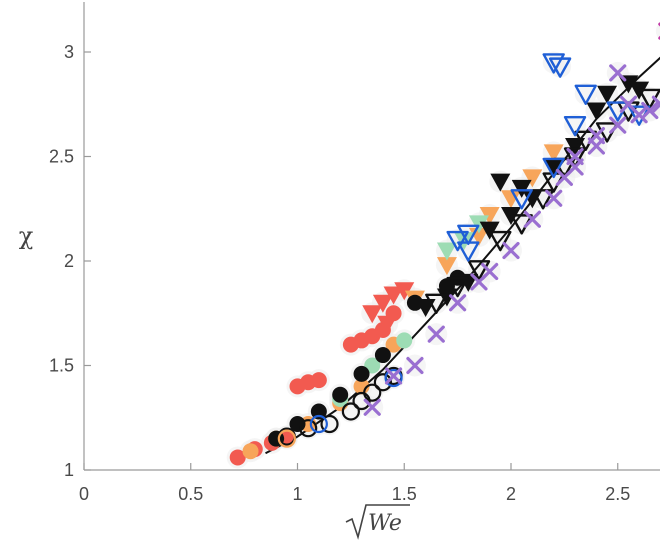  Describe the element at coordinates (61, 366) in the screenshot. I see `y-tick-label: 1.5` at that location.